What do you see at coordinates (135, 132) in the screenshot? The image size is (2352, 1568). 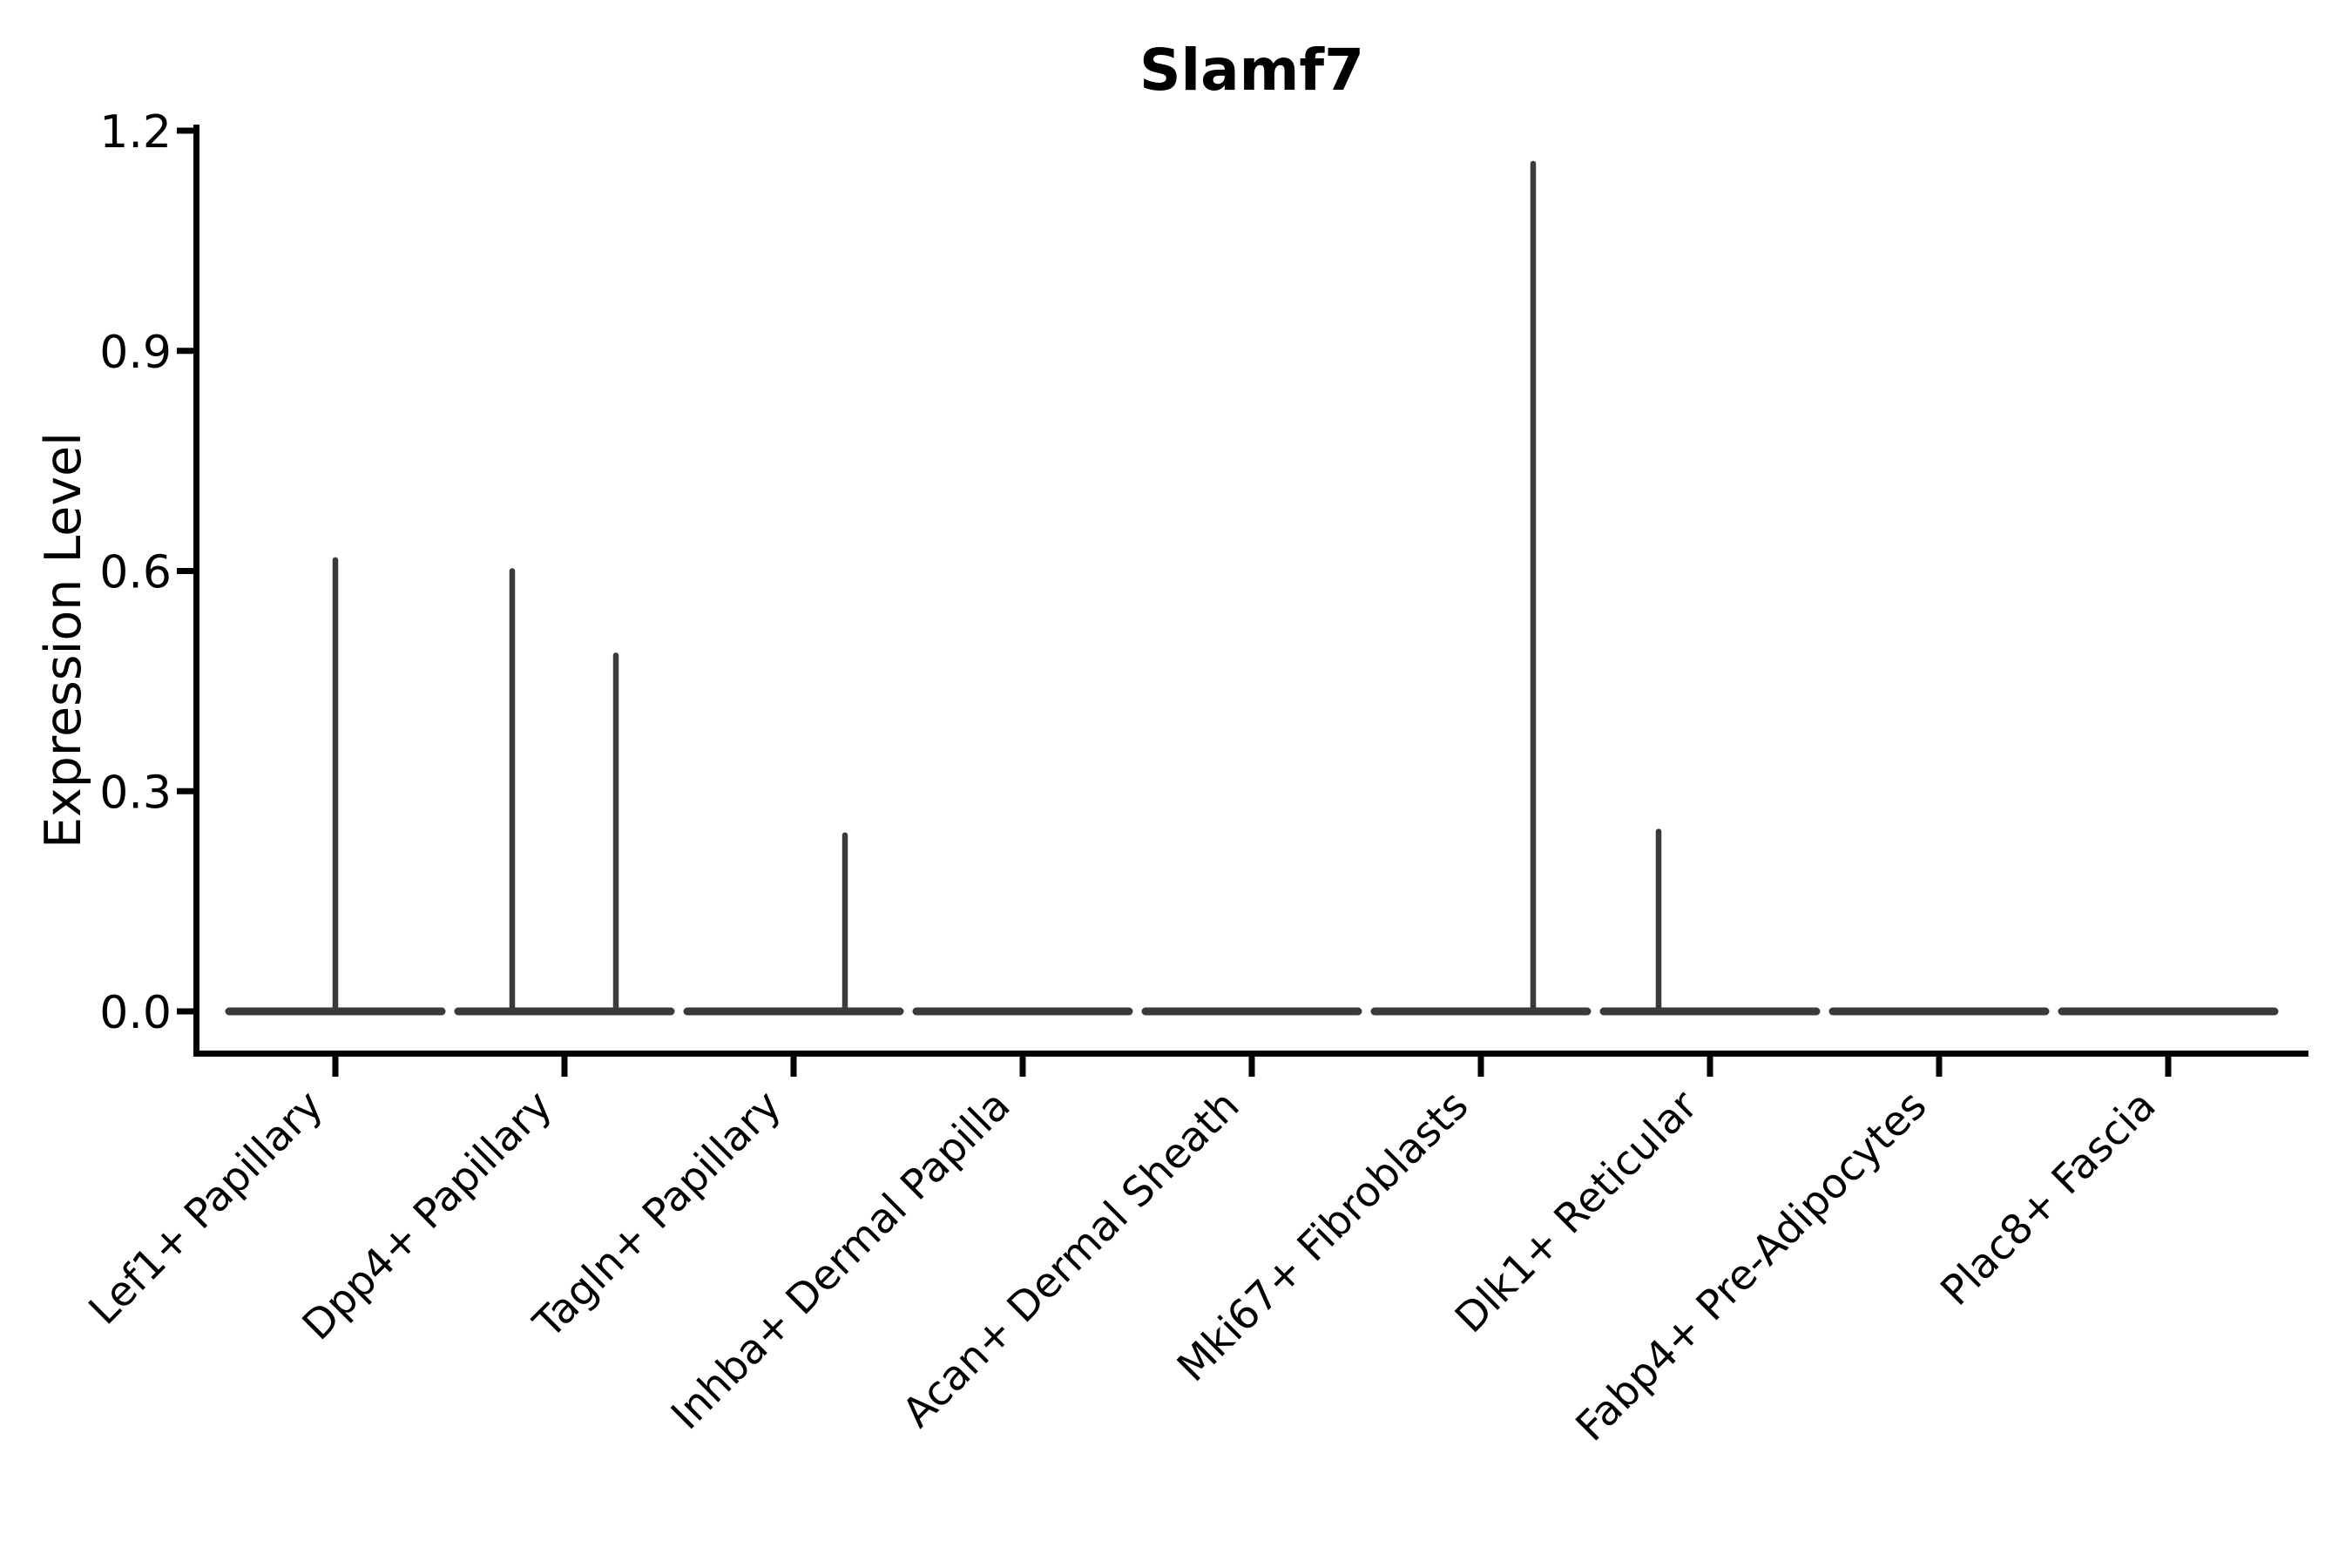 I see `y-tick-label: 1.2` at bounding box center [135, 132].